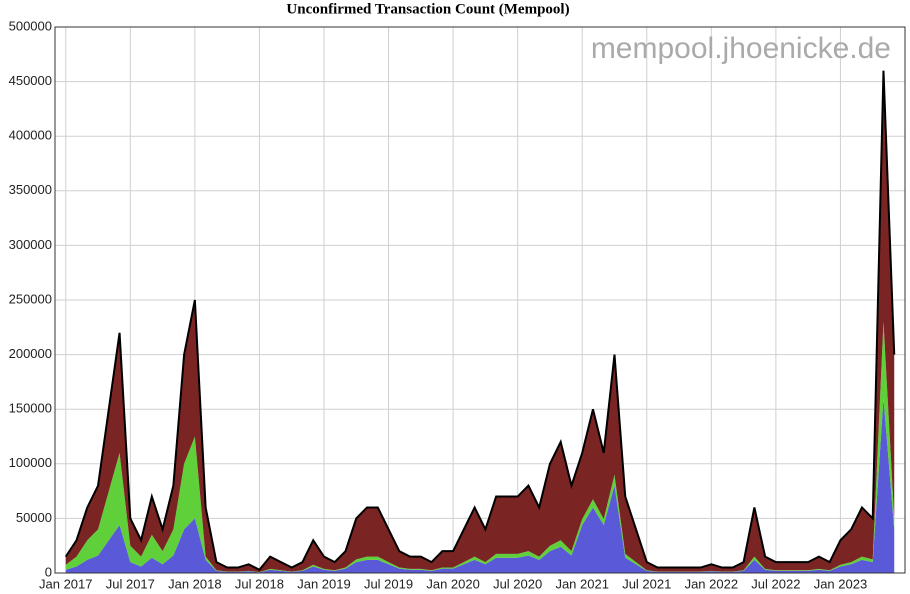  Describe the element at coordinates (30, 408) in the screenshot. I see `y-tick-label: 150000` at that location.